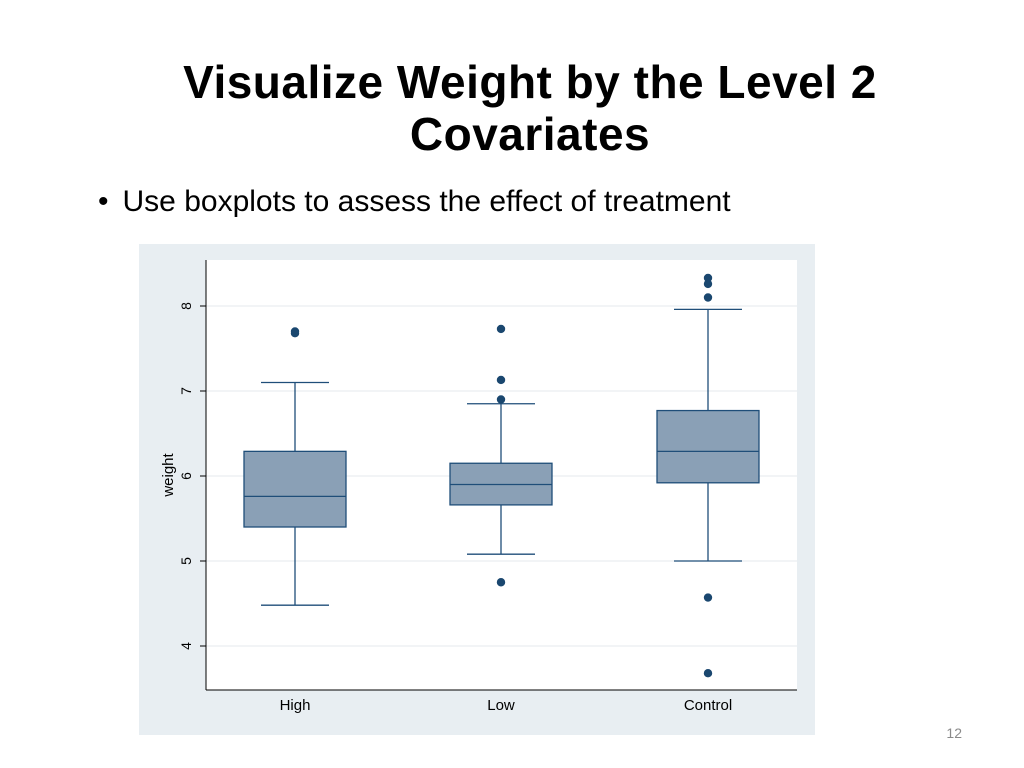 The image size is (1024, 768). What do you see at coordinates (186, 646) in the screenshot?
I see `y-tick-label: 4` at bounding box center [186, 646].